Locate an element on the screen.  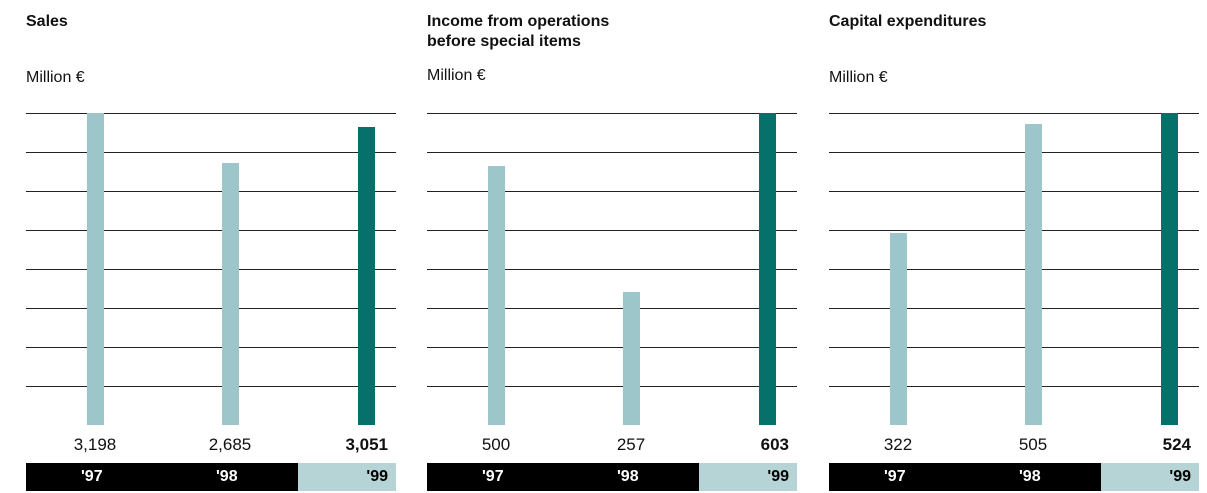
chart-title-line: Income from operations is located at coordinates (518, 21).